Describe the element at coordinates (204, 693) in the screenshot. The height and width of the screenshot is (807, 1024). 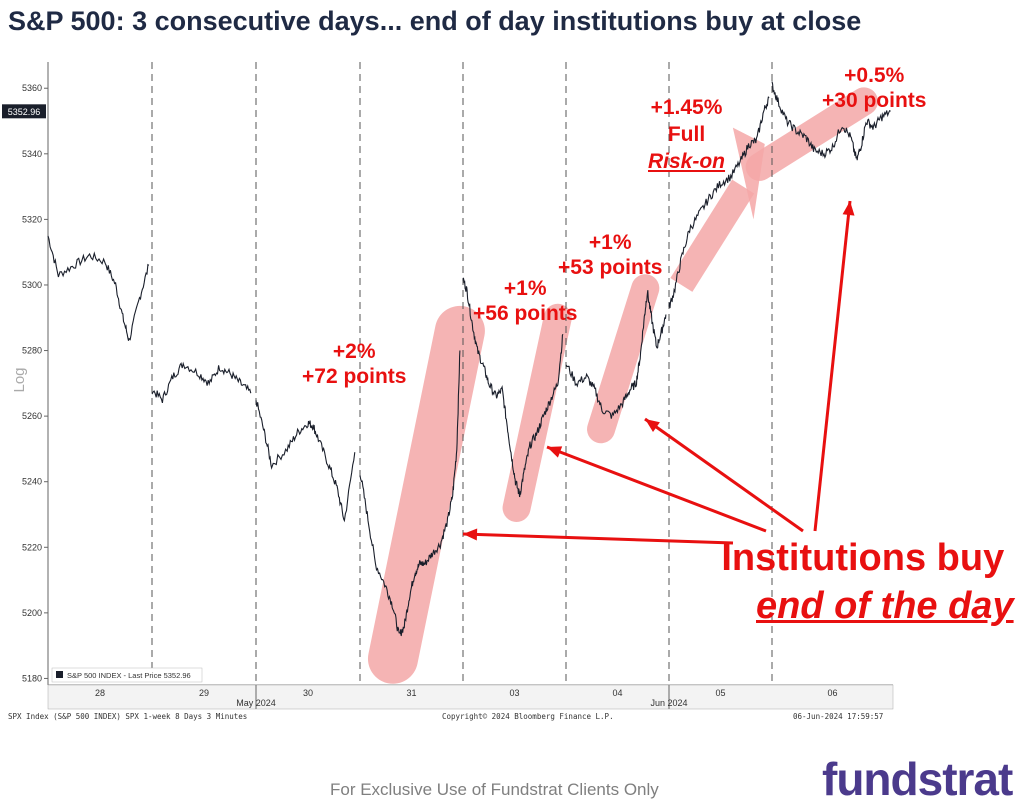
I see `x-tick-label: 29` at that location.